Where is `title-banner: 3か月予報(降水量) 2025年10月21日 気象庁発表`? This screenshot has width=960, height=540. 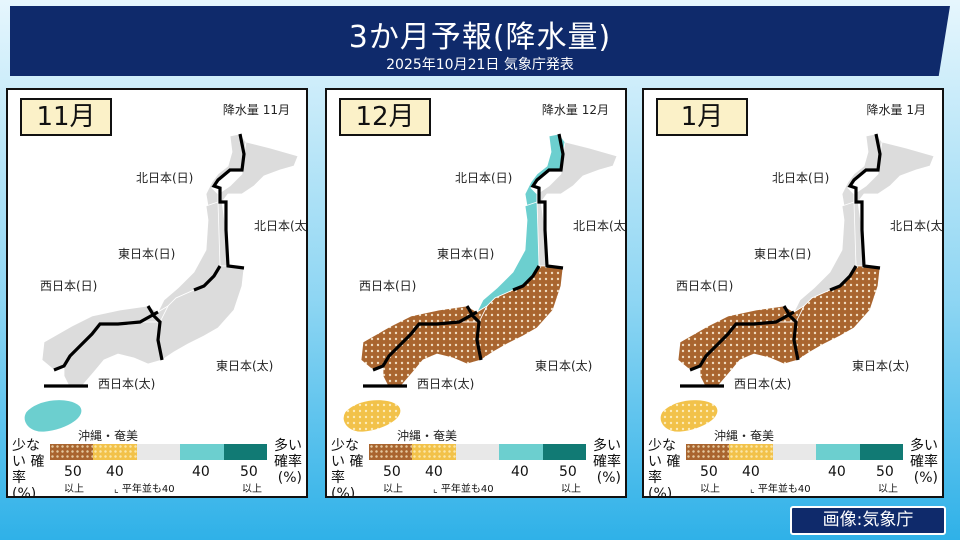
title-banner: 3か月予報(降水量) 2025年10月21日 気象庁発表 is located at coordinates (480, 41).